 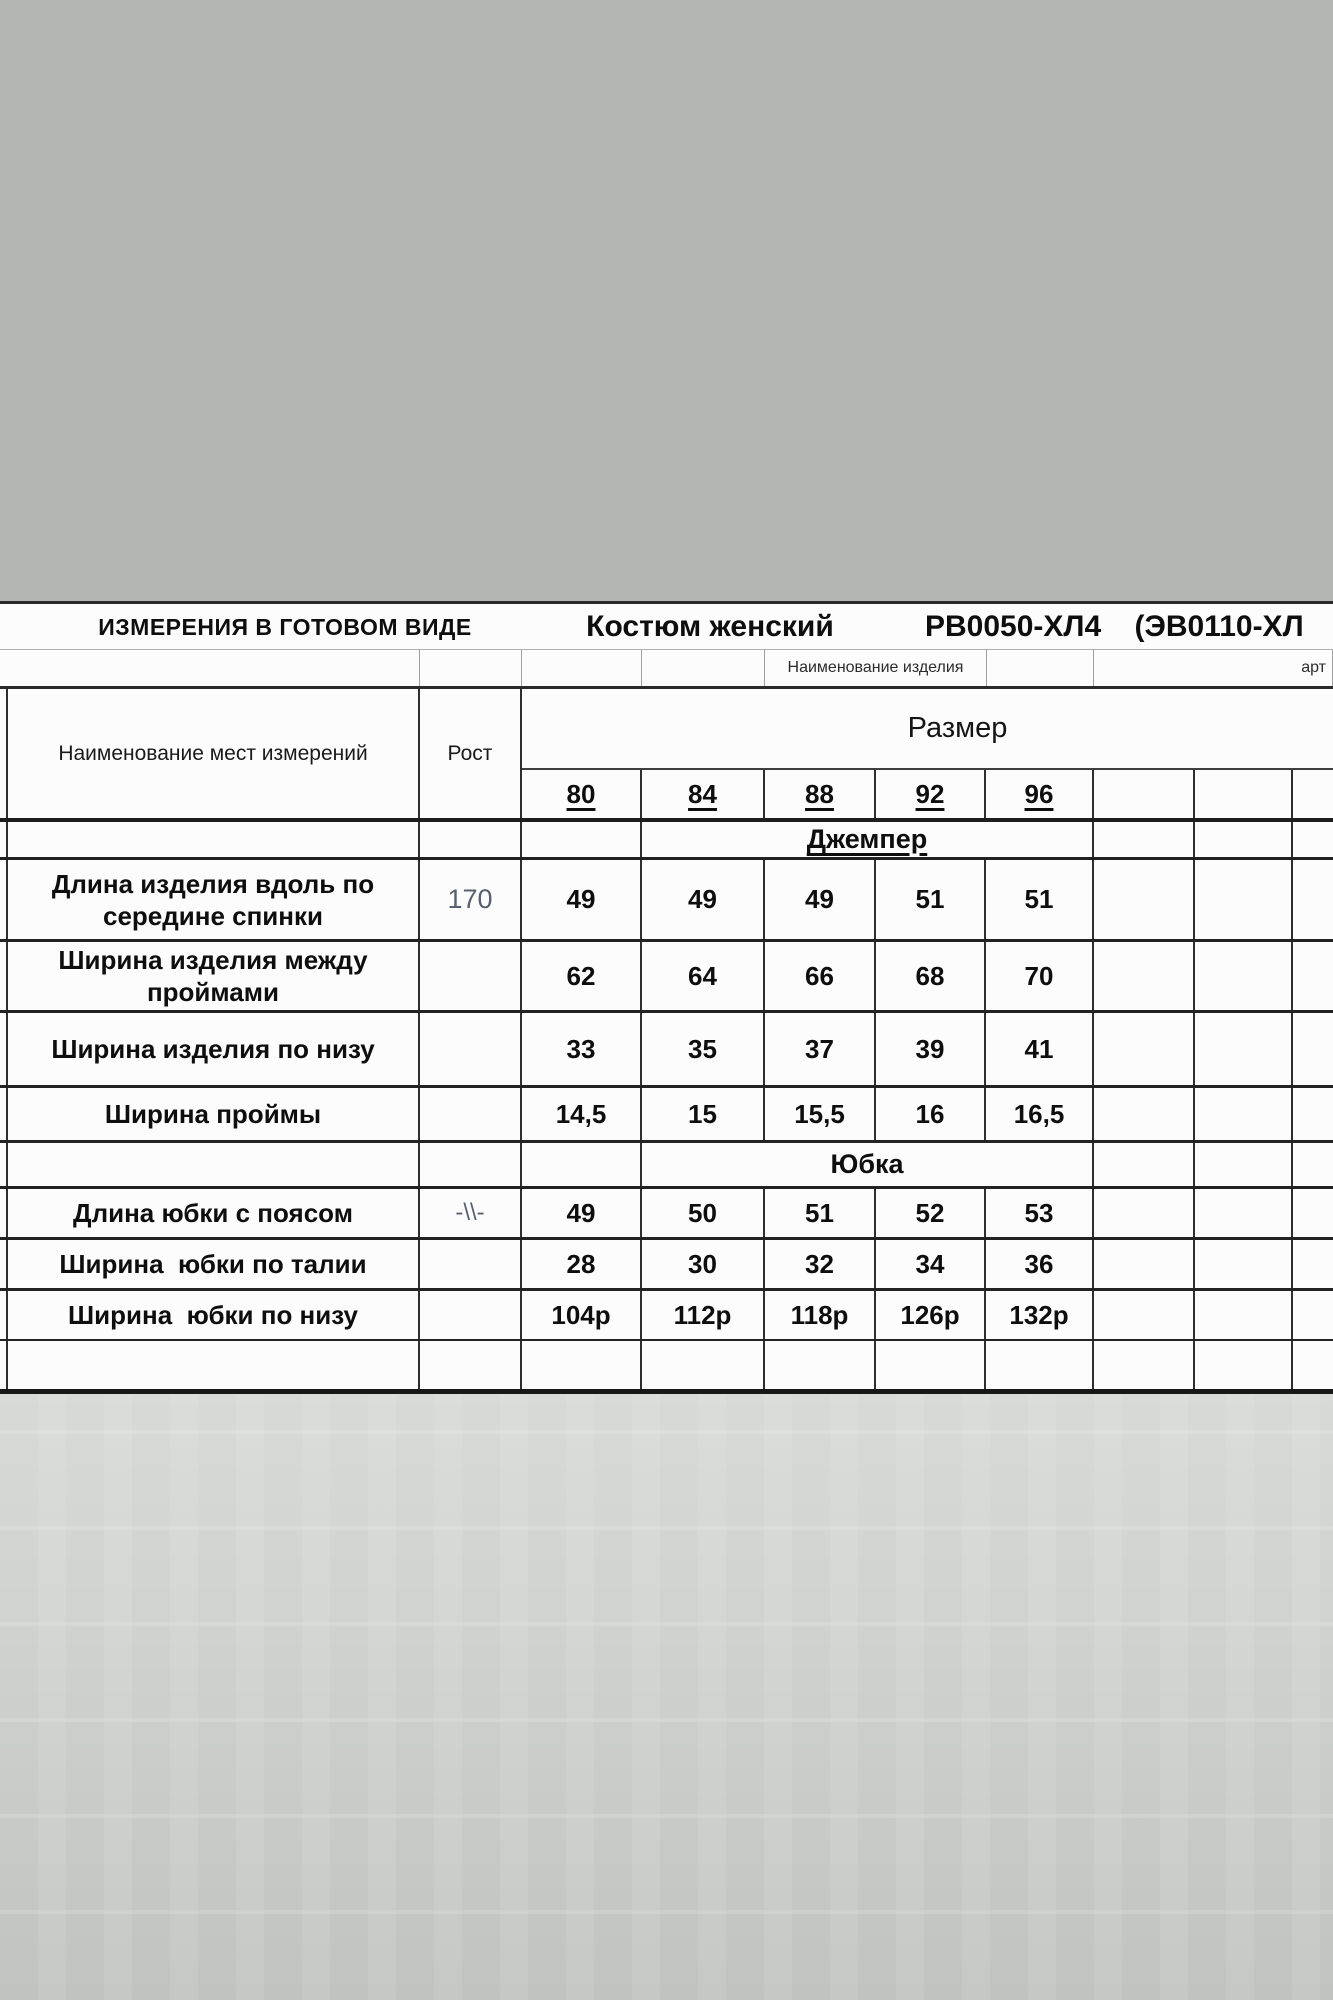 I want to click on value-cell: 37, so click(x=820, y=1049).